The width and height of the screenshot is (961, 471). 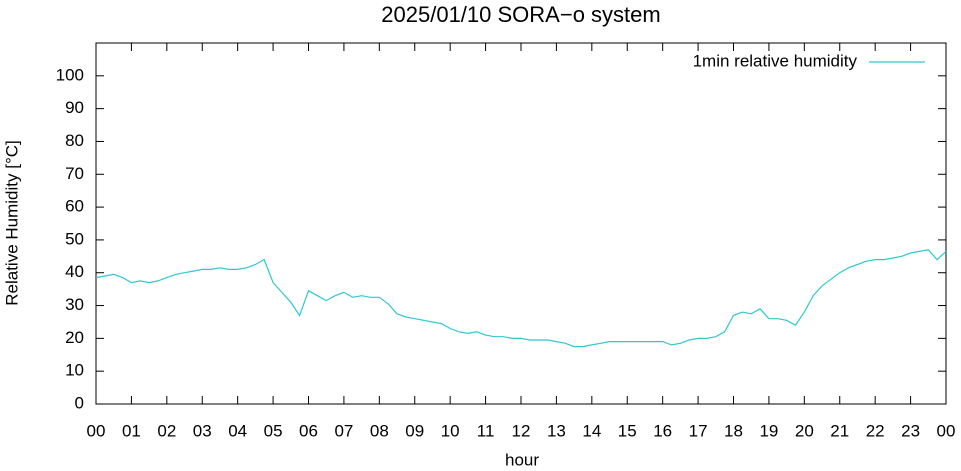 What do you see at coordinates (308, 430) in the screenshot?
I see `x-tick-label: 06` at bounding box center [308, 430].